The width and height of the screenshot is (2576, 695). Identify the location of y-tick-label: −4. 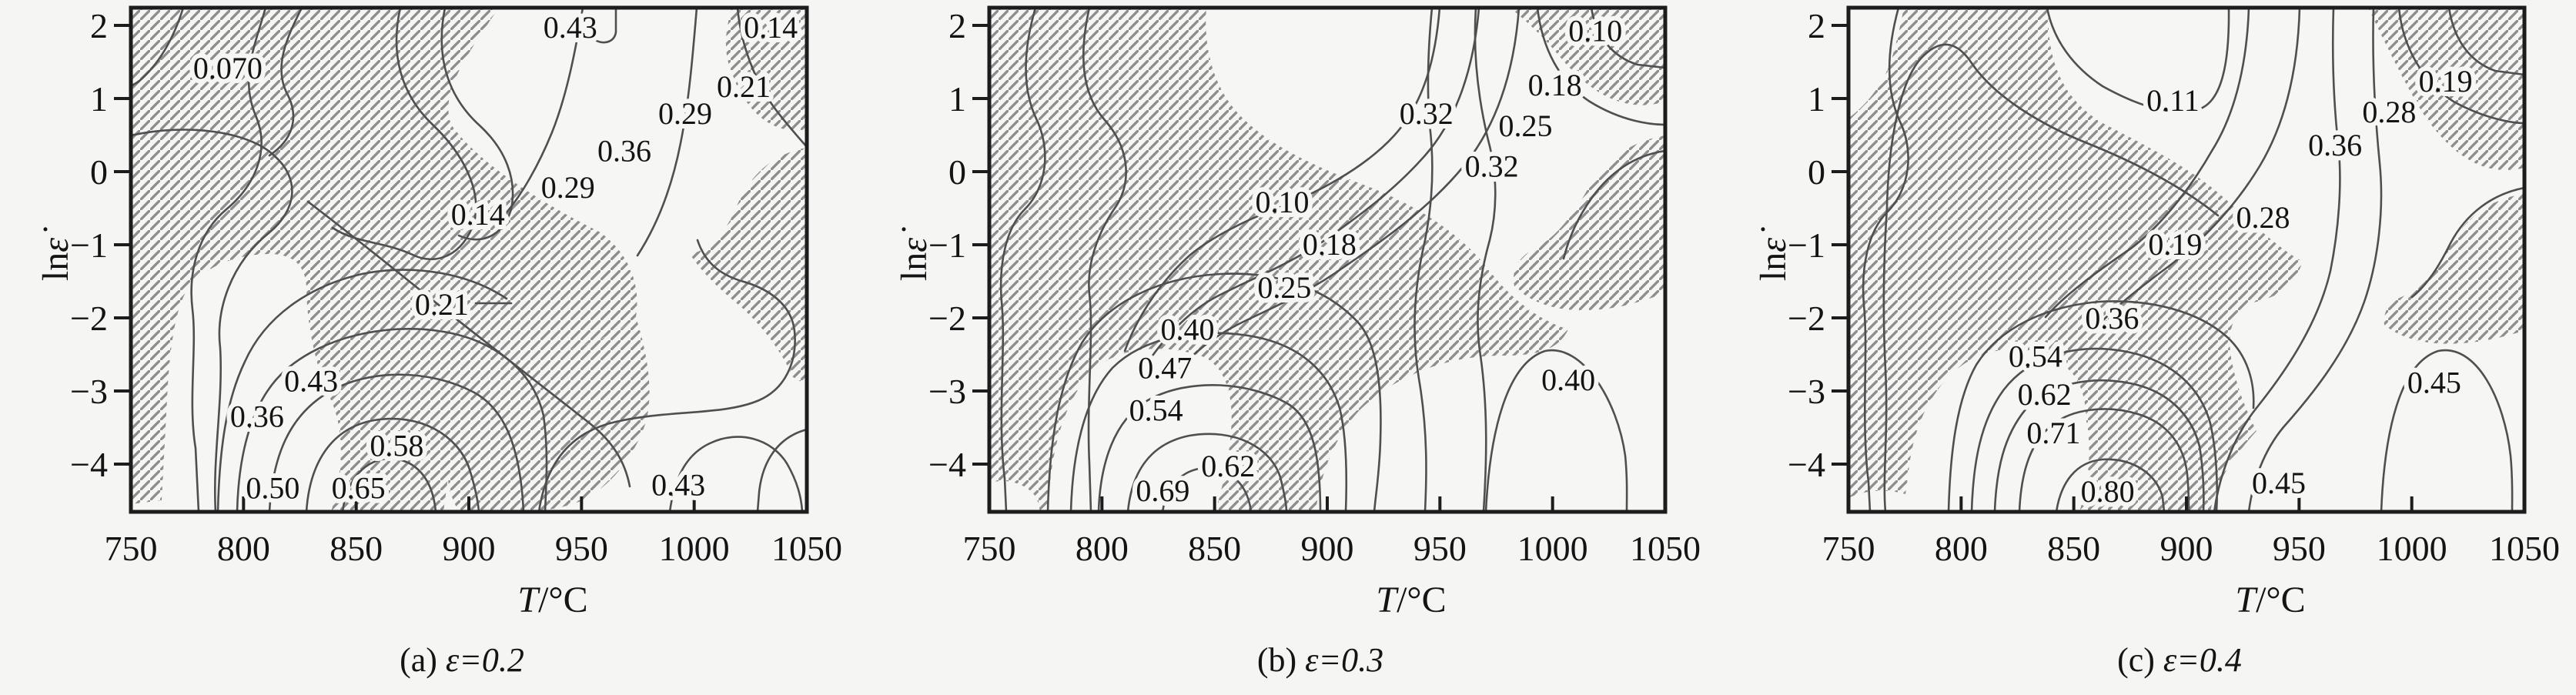
(947, 464).